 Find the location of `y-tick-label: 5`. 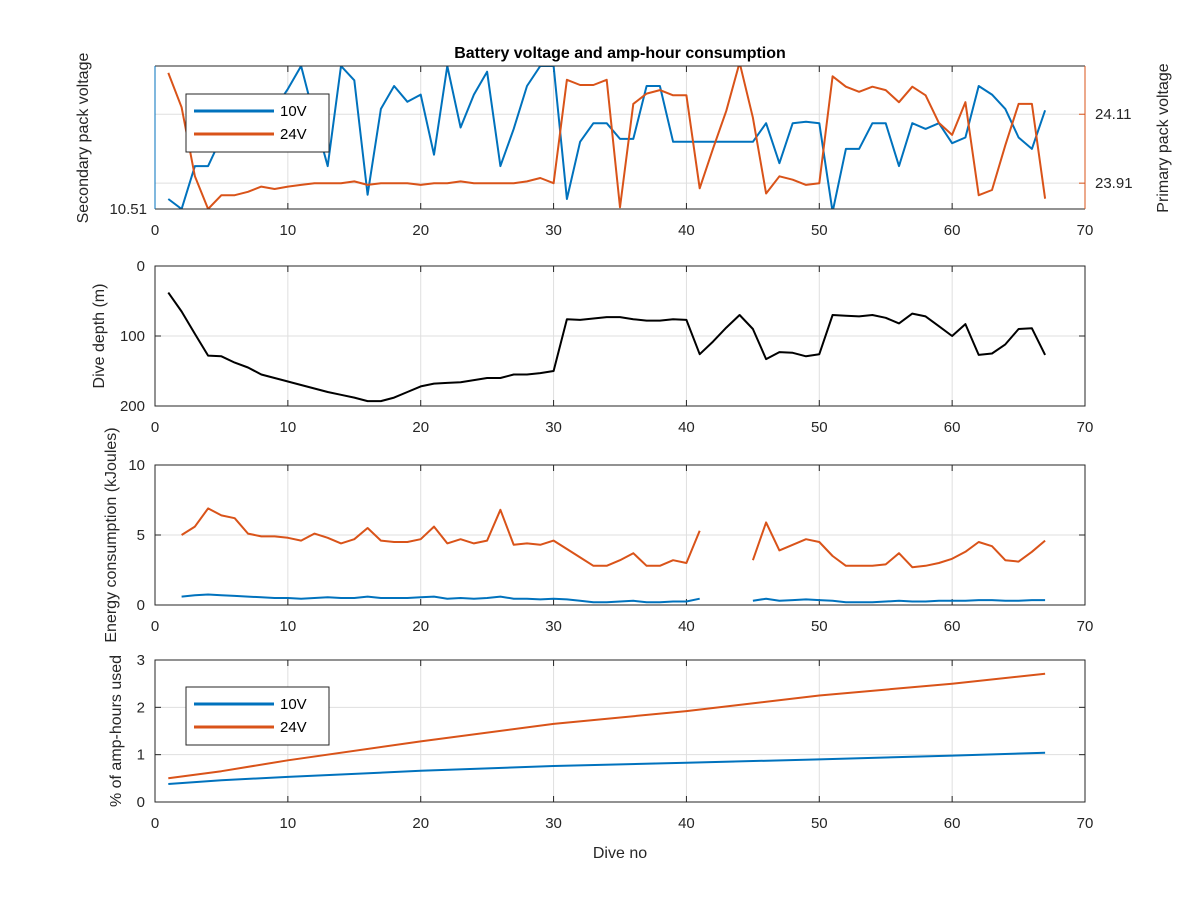

y-tick-label: 5 is located at coordinates (141, 535).